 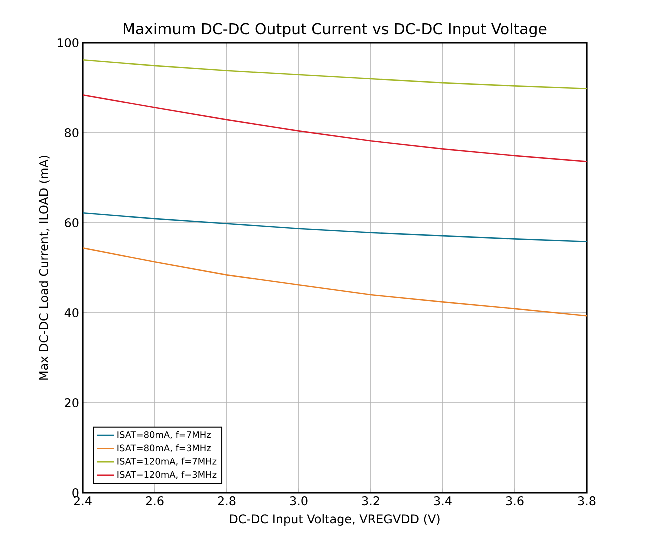 What do you see at coordinates (164, 448) in the screenshot?
I see `legend-label: ISAT=80mA, f=3MHz` at bounding box center [164, 448].